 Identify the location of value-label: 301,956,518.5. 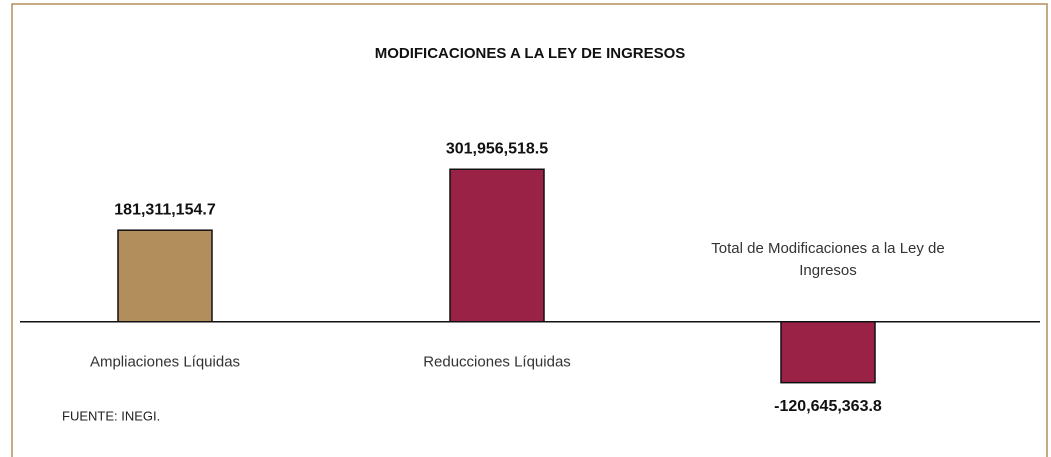
(497, 148).